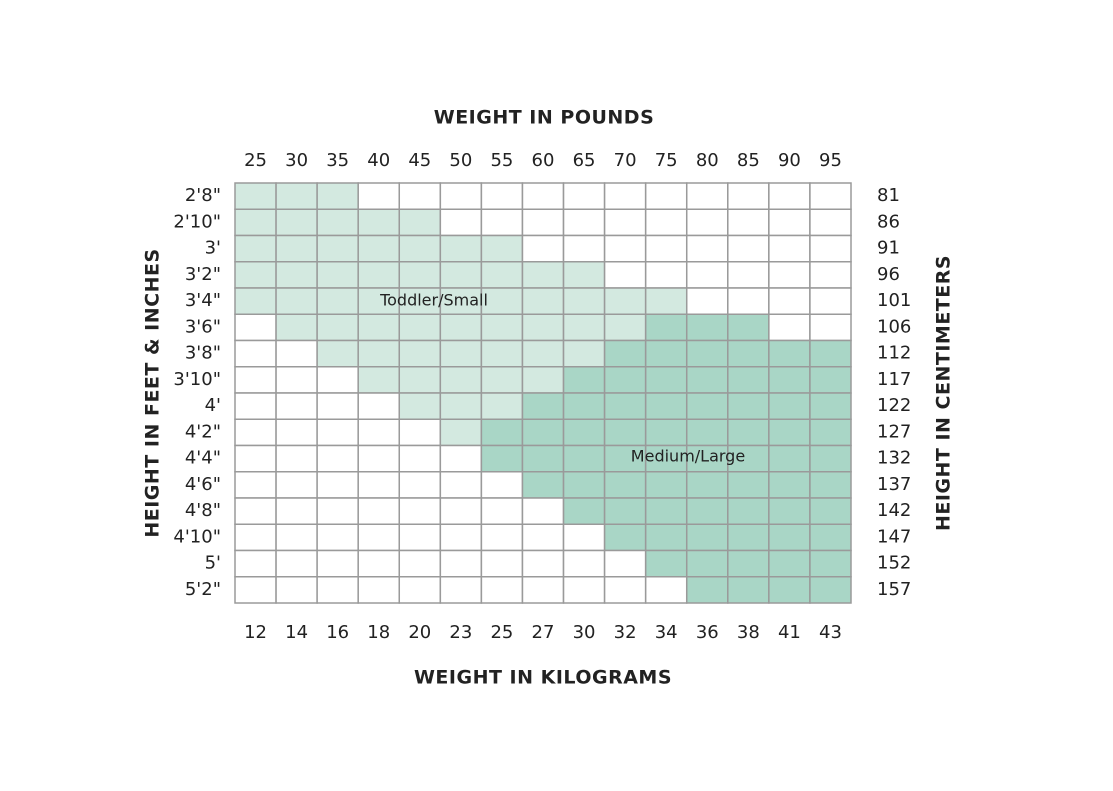 The width and height of the screenshot is (1113, 791). What do you see at coordinates (666, 632) in the screenshot?
I see `kilograms-label: 34` at bounding box center [666, 632].